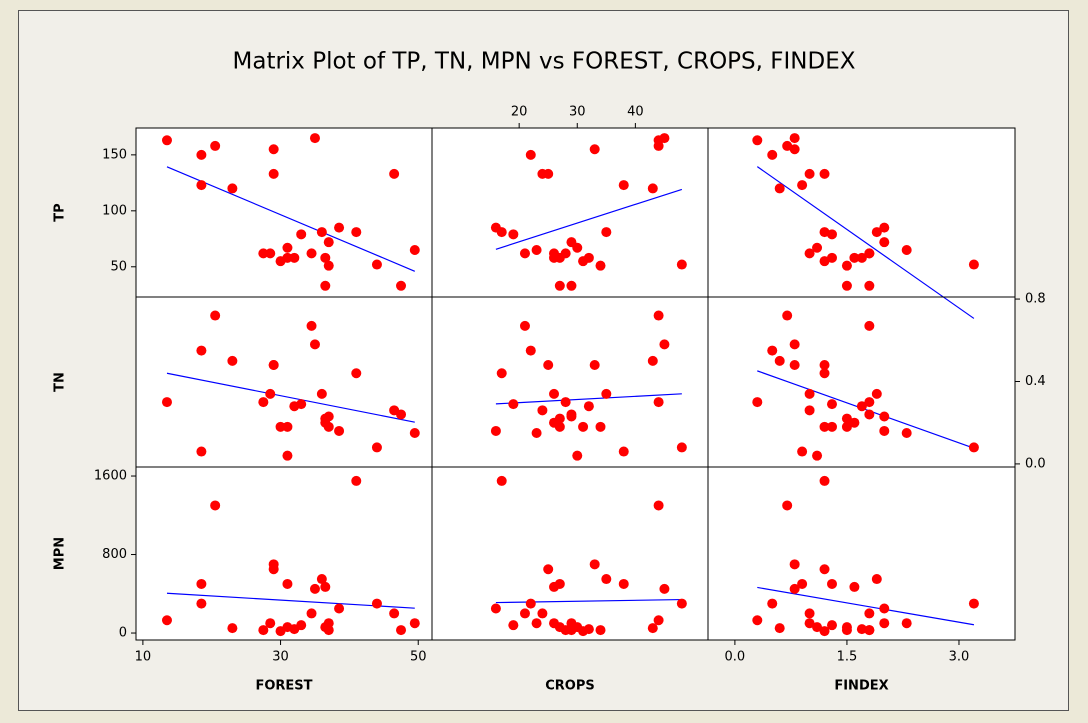 This screenshot has height=723, width=1088. I want to click on y-tick-label: 0.8, so click(1035, 299).